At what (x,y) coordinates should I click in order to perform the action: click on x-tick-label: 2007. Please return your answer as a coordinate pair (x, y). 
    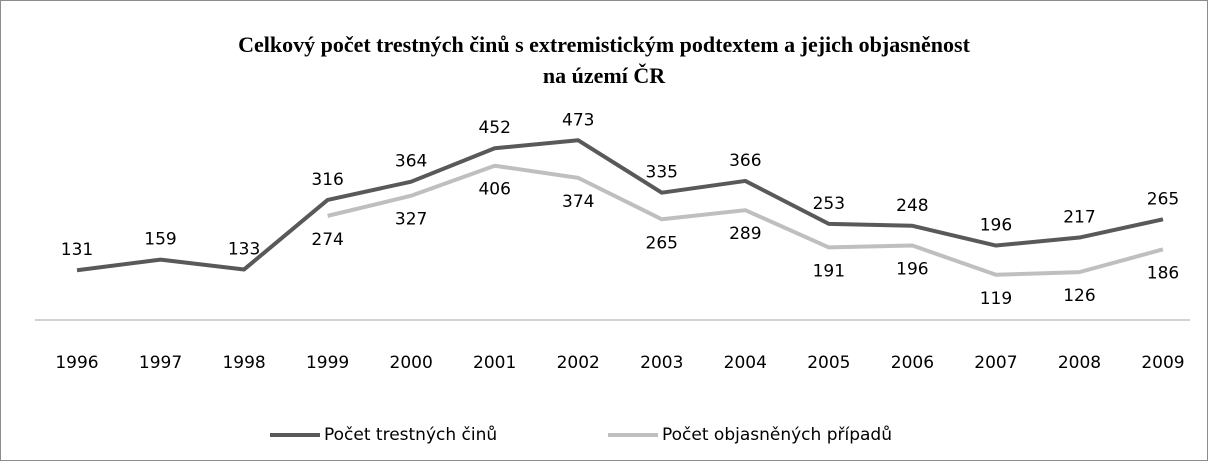
    Looking at the image, I should click on (995, 363).